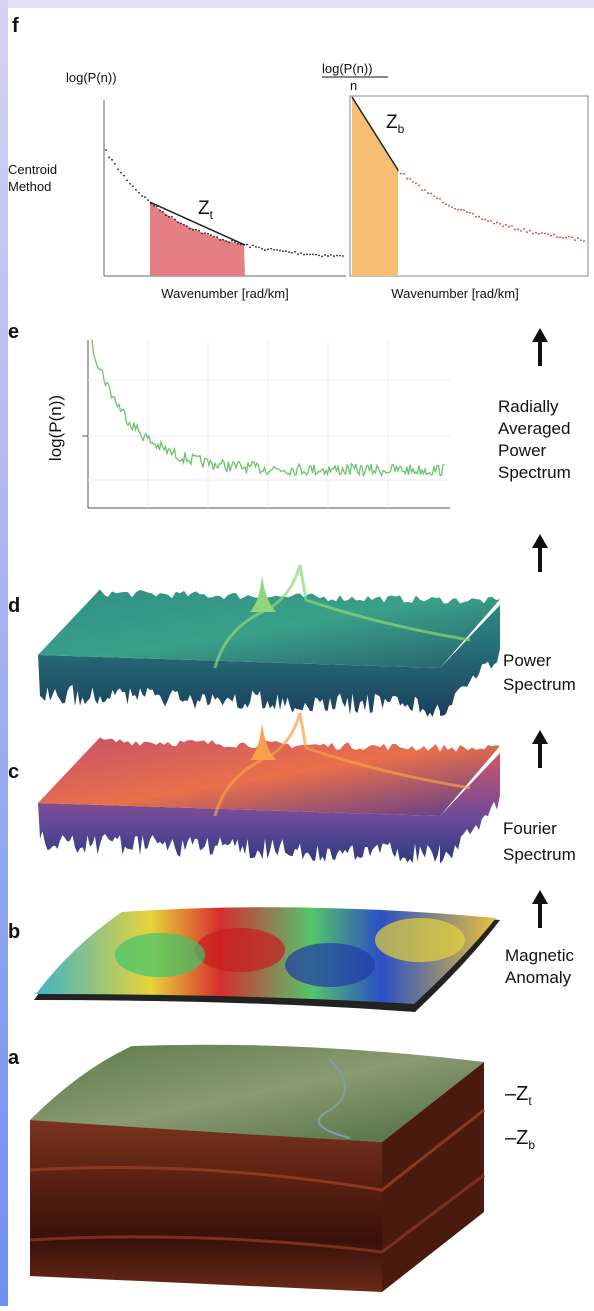 This screenshot has height=1311, width=594. Describe the element at coordinates (206, 1206) in the screenshot. I see `block-front` at that location.